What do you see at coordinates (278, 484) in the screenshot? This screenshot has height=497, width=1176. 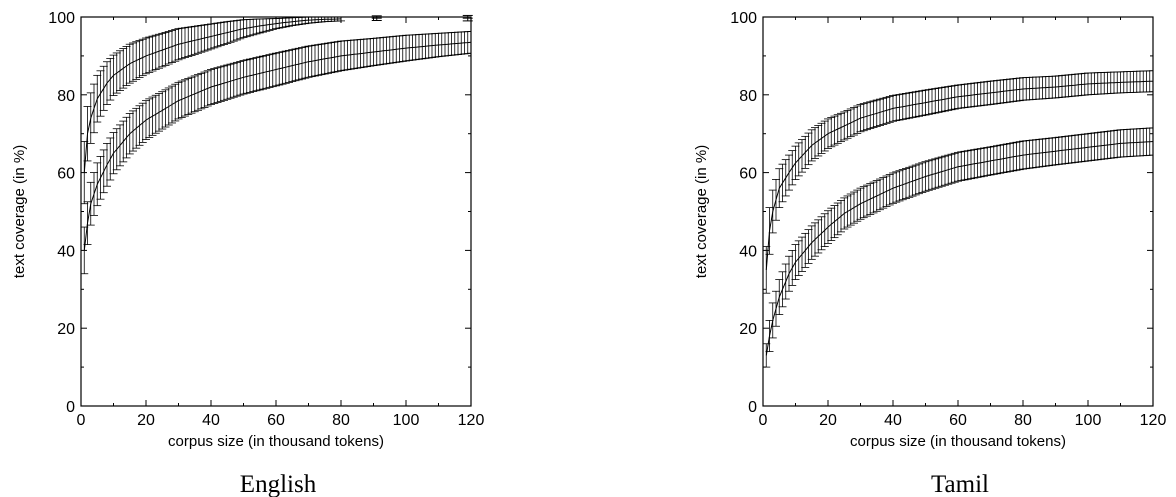 I see `panel-caption: English` at bounding box center [278, 484].